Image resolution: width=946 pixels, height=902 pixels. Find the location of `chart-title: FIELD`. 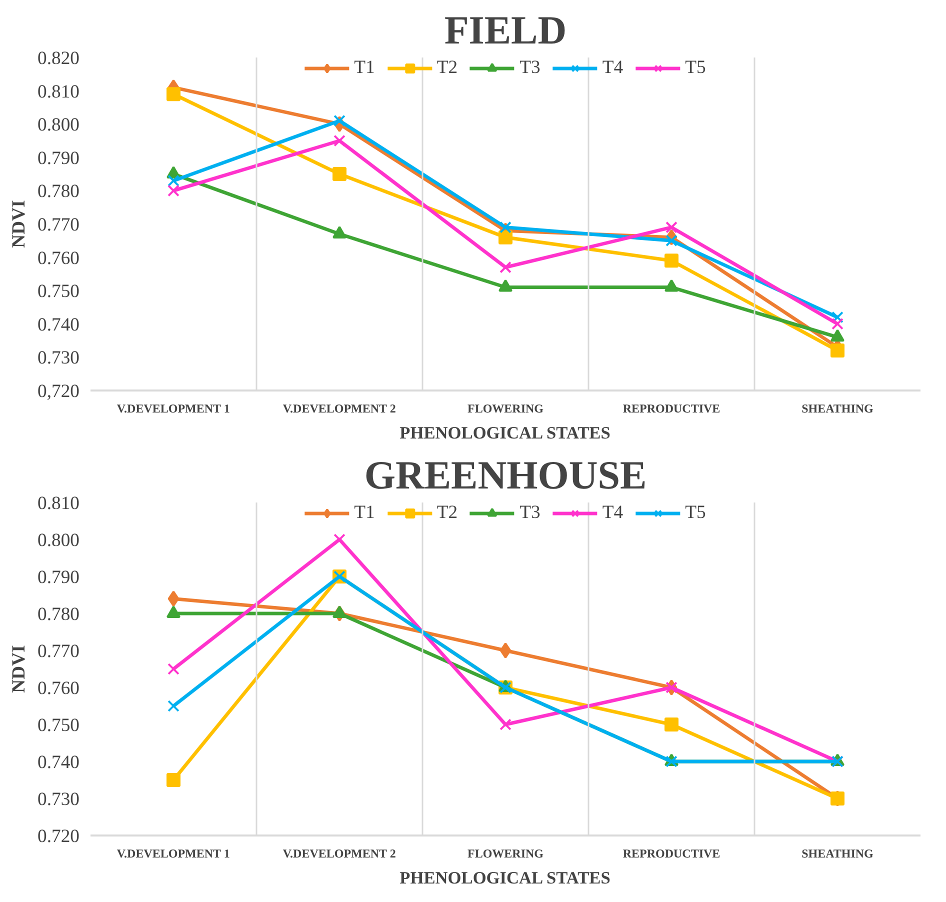

chart-title: FIELD is located at coordinates (505, 30).